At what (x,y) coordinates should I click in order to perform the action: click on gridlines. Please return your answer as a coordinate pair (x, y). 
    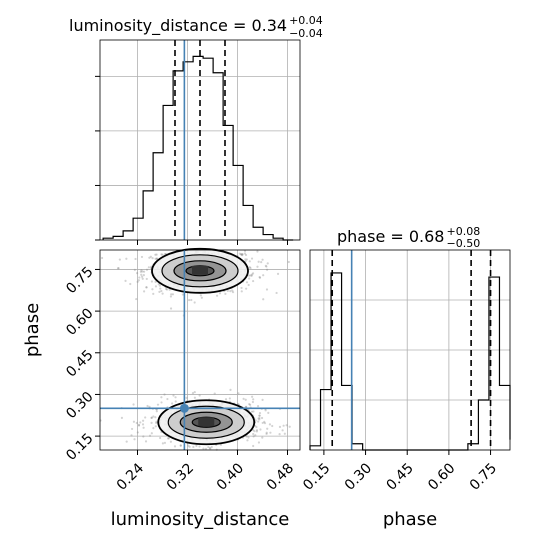
    Looking at the image, I should click on (410, 350).